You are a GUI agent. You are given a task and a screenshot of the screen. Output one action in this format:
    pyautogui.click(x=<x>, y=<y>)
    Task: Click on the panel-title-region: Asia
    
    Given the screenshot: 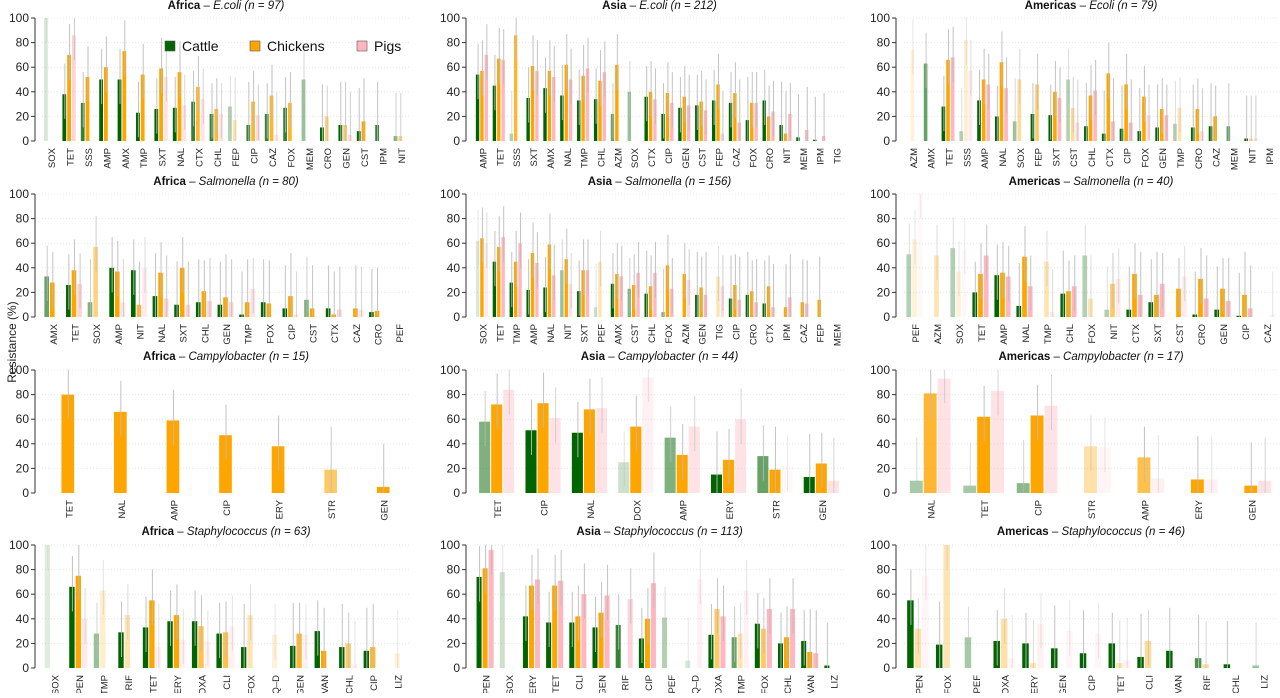 What is the action you would take?
    pyautogui.click(x=593, y=357)
    